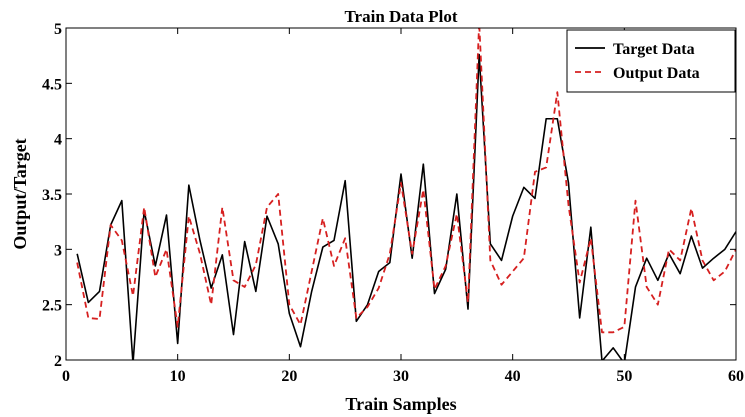 This screenshot has width=745, height=417. What do you see at coordinates (654, 49) in the screenshot?
I see `legend-label-target-data: Target Data` at bounding box center [654, 49].